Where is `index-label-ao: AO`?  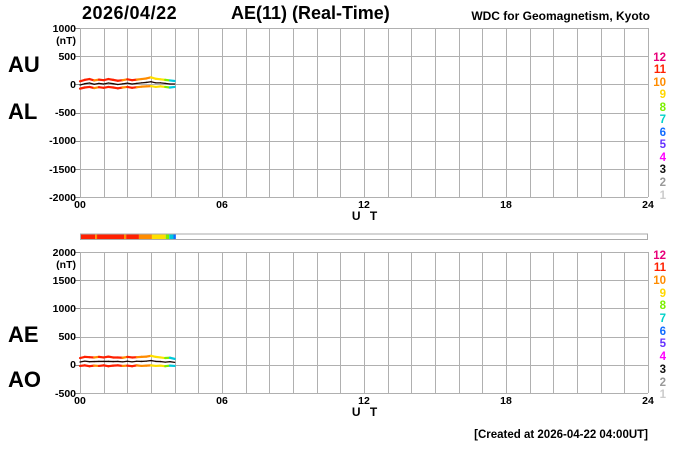
index-label-ao: AO is located at coordinates (24, 379).